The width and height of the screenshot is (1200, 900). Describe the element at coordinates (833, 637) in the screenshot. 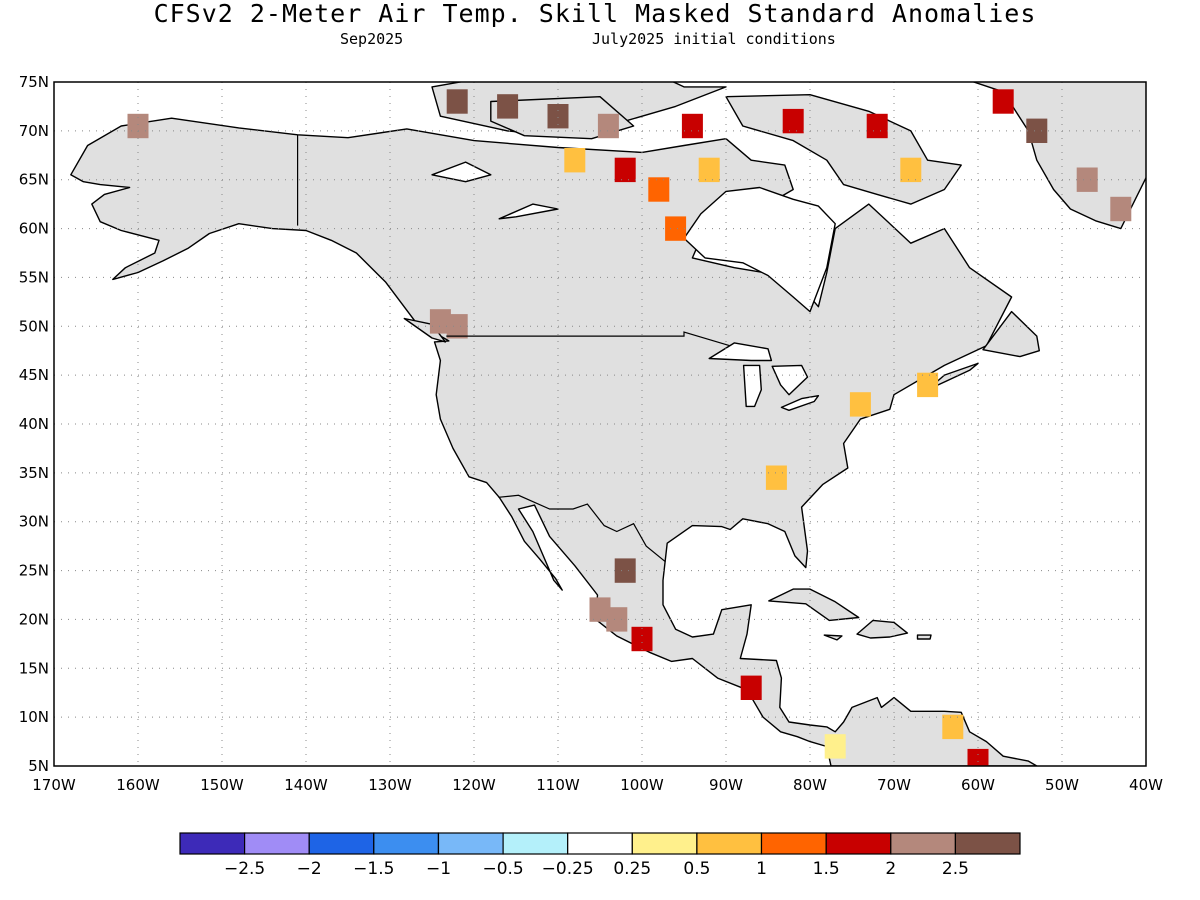

I see `jamaica-landmass` at that location.